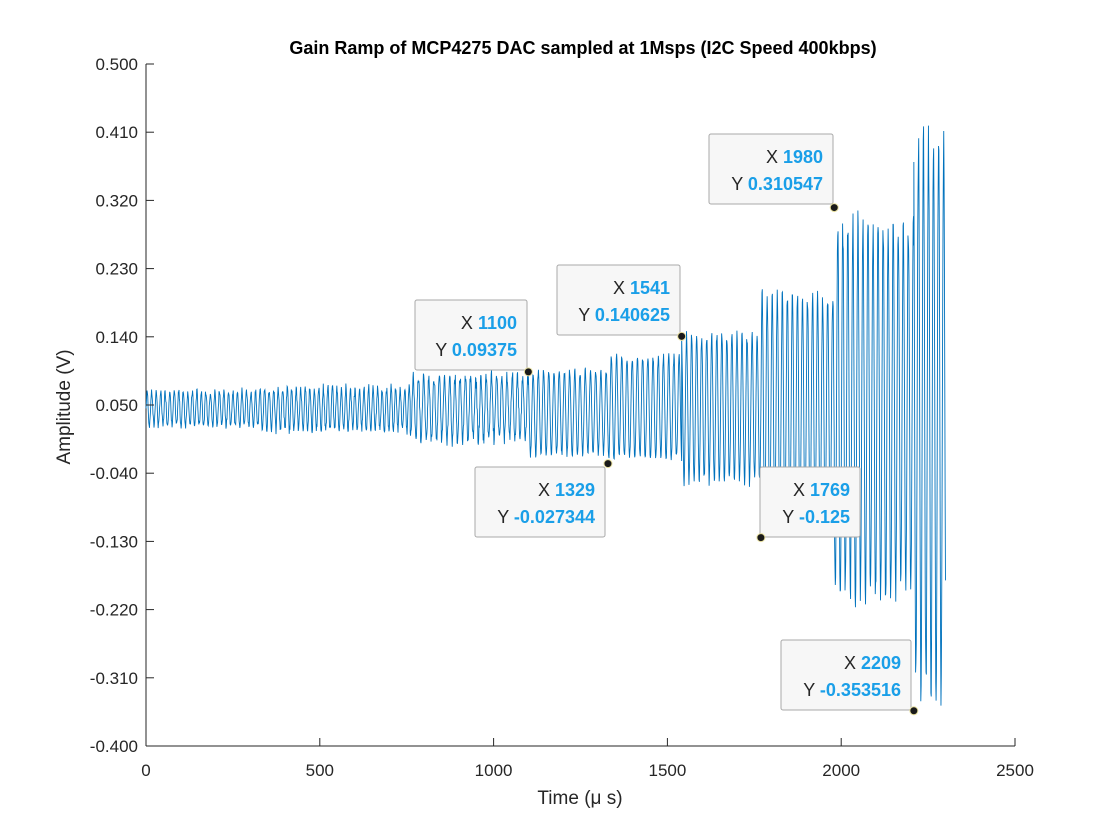 The image size is (1120, 840). What do you see at coordinates (494, 770) in the screenshot?
I see `x-tick-label: 1000` at bounding box center [494, 770].